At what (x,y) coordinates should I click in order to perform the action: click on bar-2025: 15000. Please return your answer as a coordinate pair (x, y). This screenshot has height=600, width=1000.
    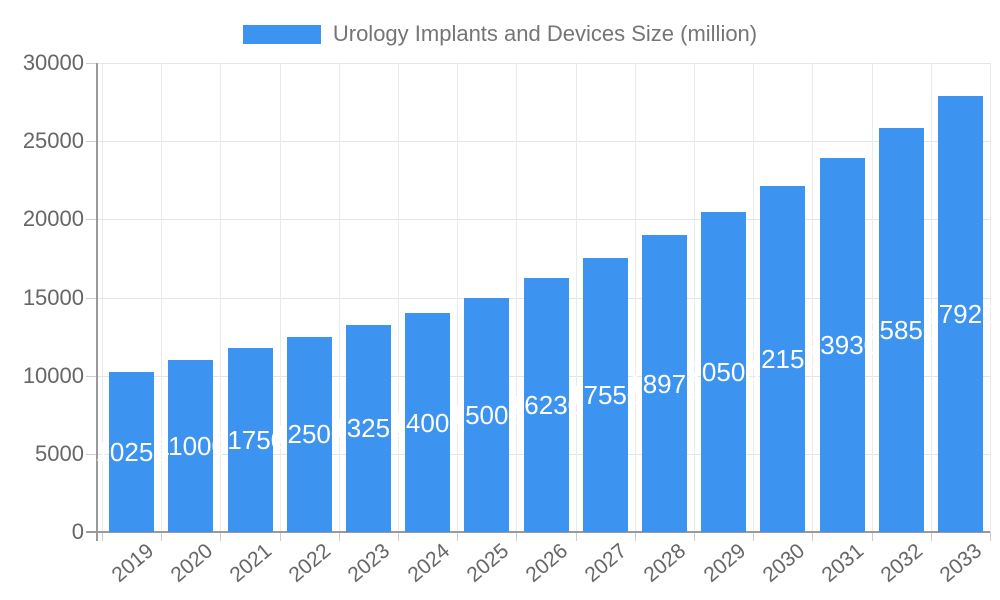
    Looking at the image, I should click on (487, 414).